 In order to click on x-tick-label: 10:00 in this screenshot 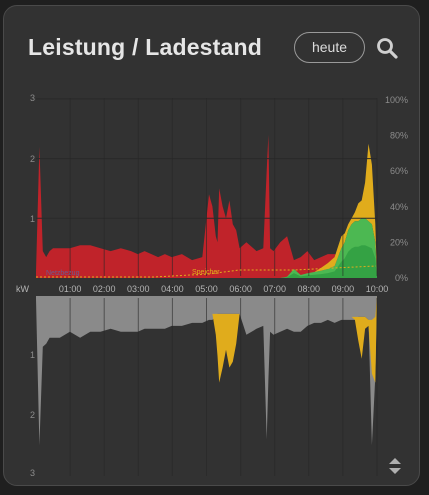, I will do `click(377, 289)`.